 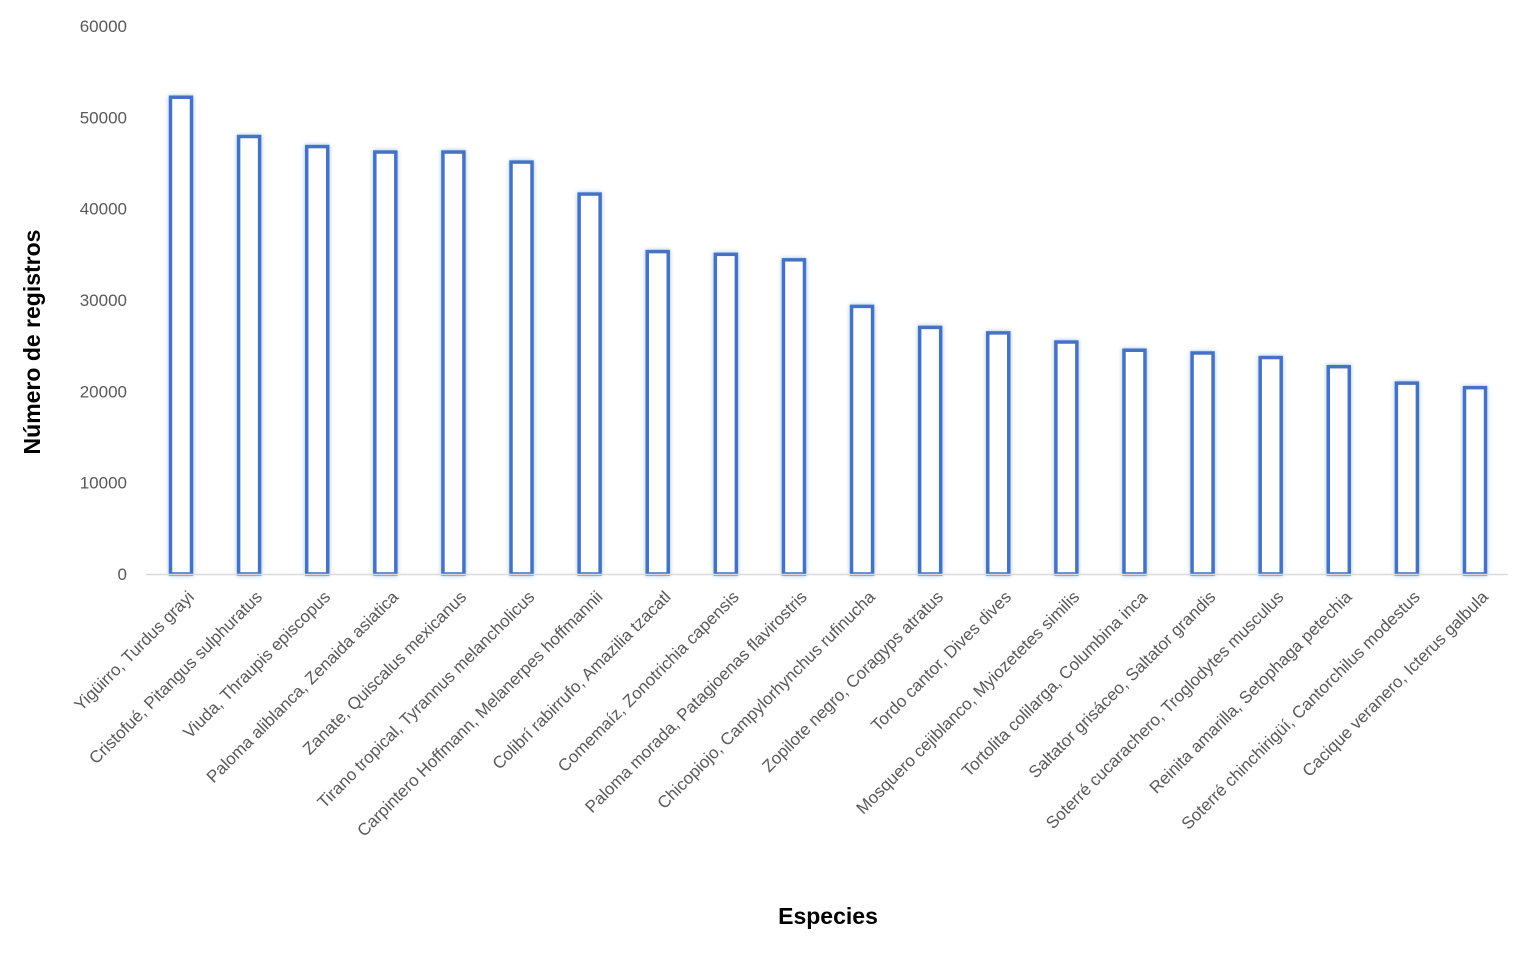 What do you see at coordinates (103, 26) in the screenshot?
I see `y-tick-label: 60000` at bounding box center [103, 26].